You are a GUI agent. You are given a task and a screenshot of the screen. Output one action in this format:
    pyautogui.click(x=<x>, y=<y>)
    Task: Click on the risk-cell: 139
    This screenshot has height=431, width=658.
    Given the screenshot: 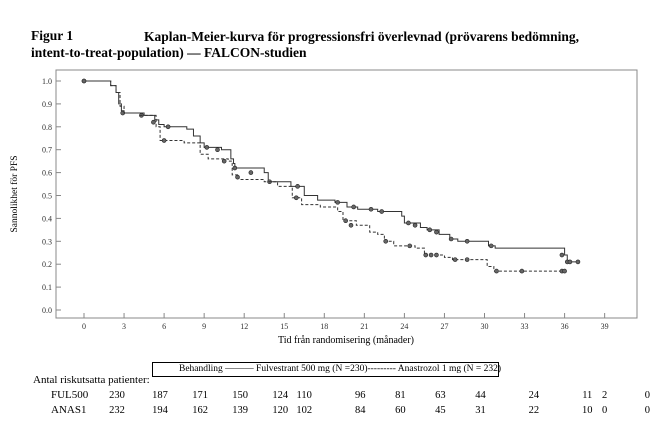 What is the action you would take?
    pyautogui.click(x=240, y=410)
    